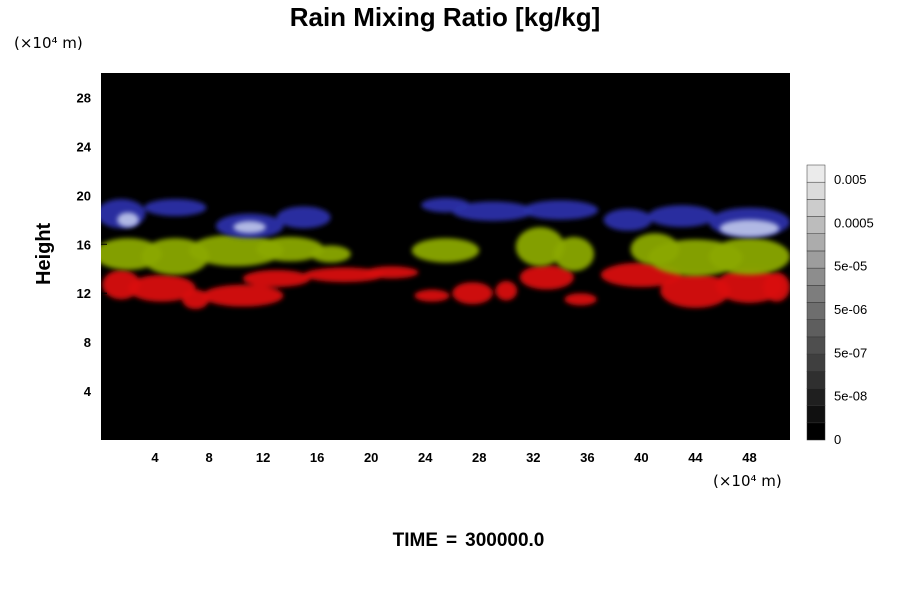 The height and width of the screenshot is (600, 900). Describe the element at coordinates (371, 457) in the screenshot. I see `x-tick-label: 20` at that location.